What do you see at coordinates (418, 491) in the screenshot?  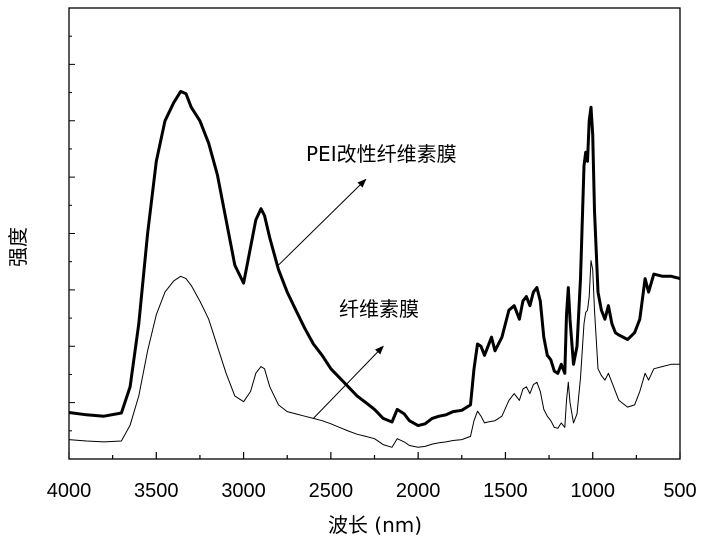 I see `x-tick-label: 2000` at bounding box center [418, 491].